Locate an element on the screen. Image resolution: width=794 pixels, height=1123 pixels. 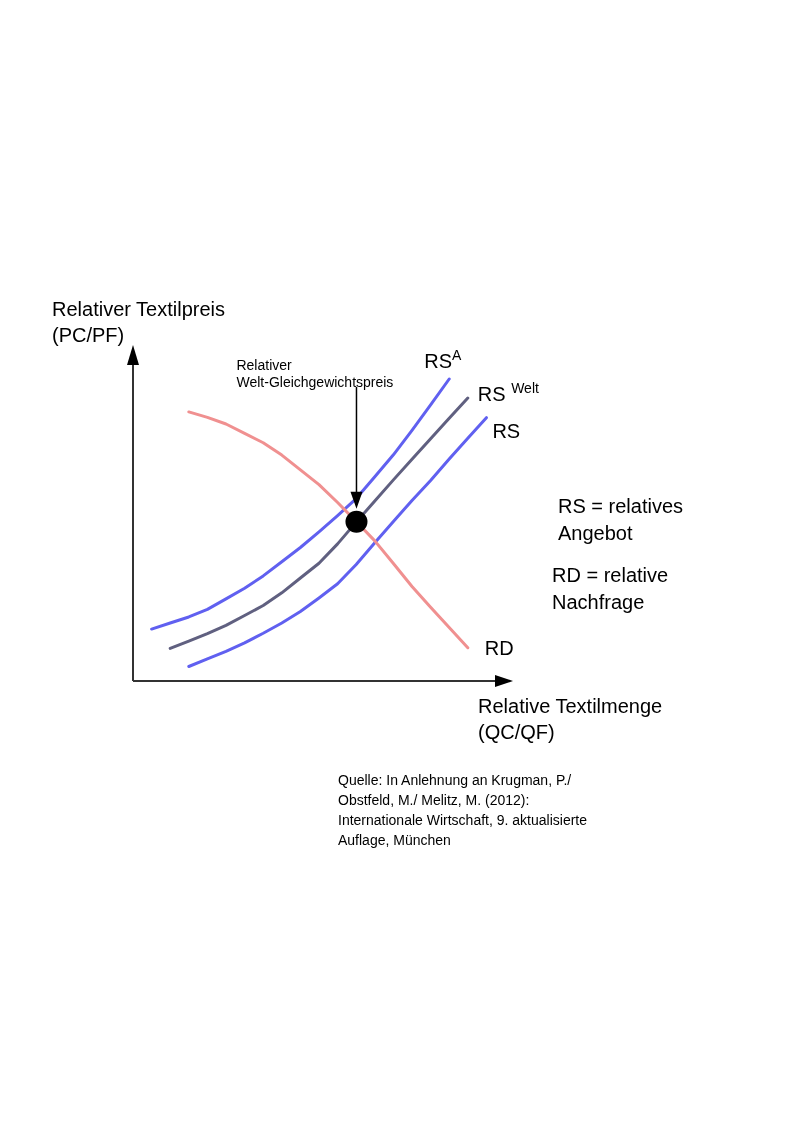
series-label: RS$^{A}$ is located at coordinates (443, 359).